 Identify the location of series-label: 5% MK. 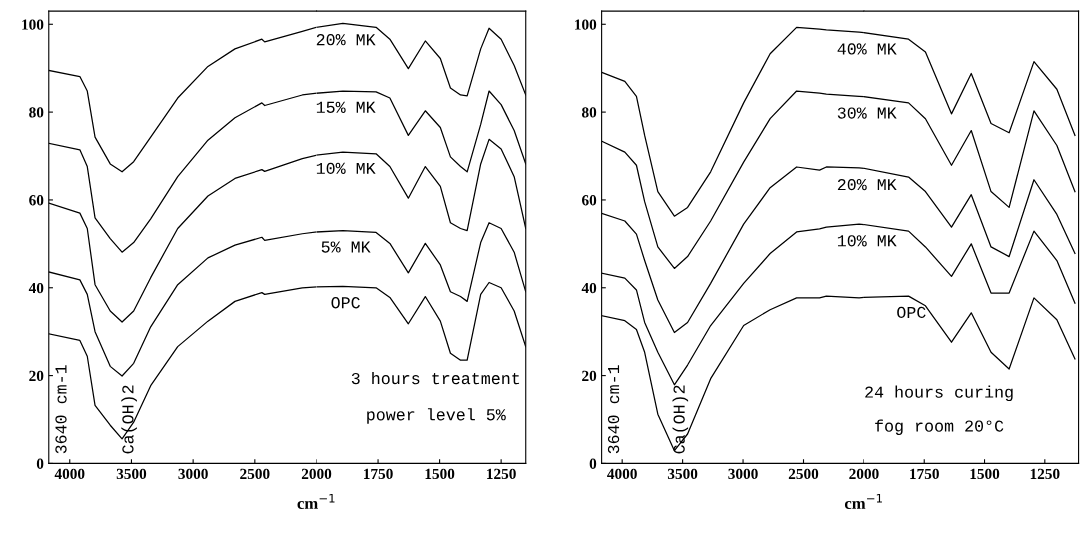
(346, 247).